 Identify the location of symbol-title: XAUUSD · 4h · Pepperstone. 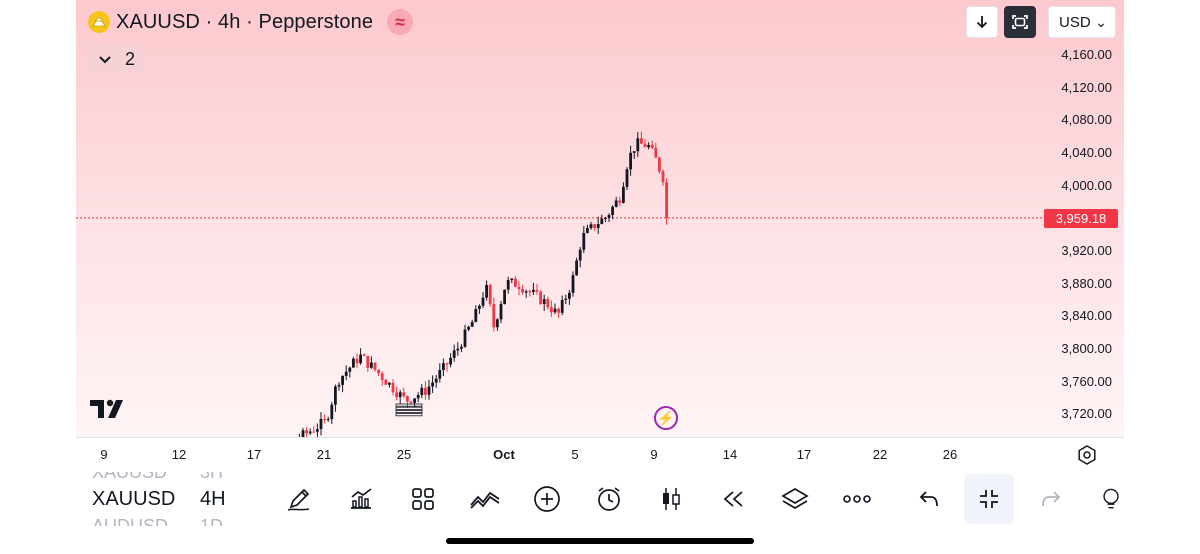
(245, 21).